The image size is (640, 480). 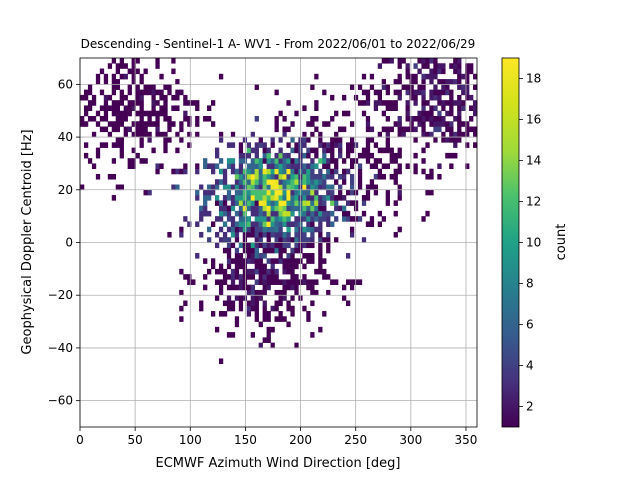 I want to click on colorbar-tick-label: 10, so click(x=533, y=243).